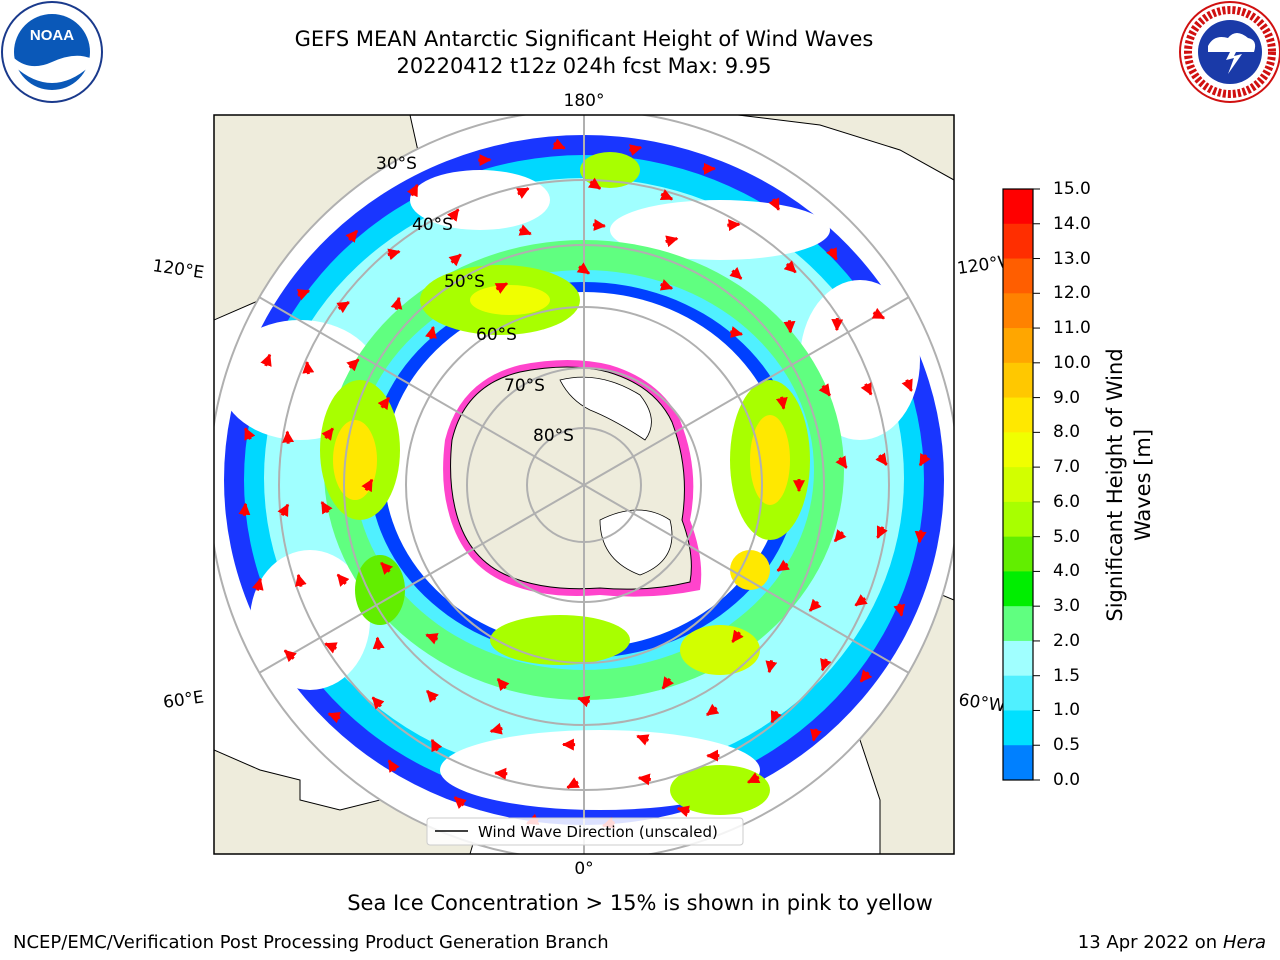 The image size is (1280, 960). Describe the element at coordinates (1072, 189) in the screenshot. I see `colorbar-tick-label: 15.0` at that location.